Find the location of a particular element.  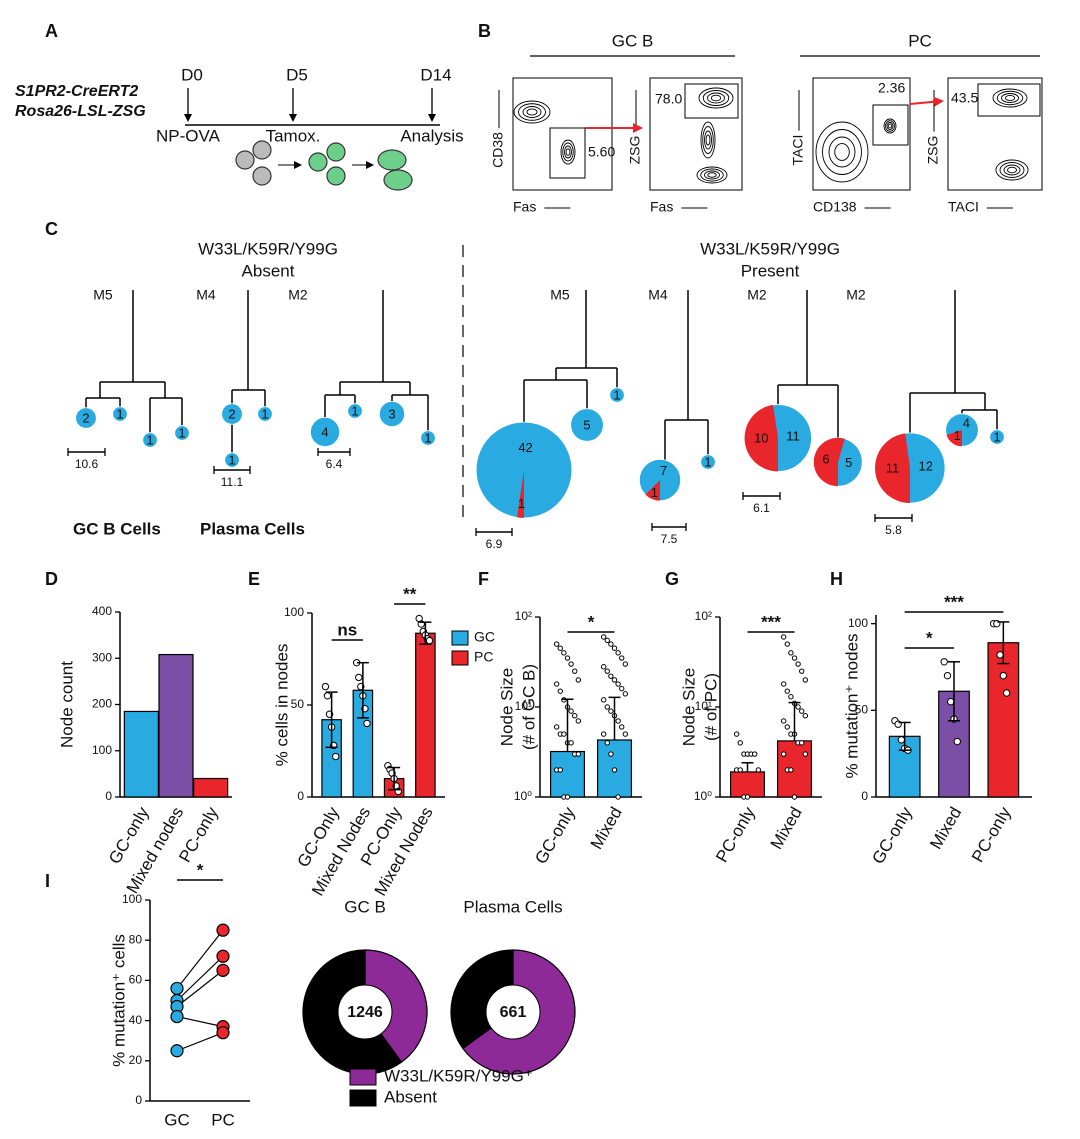

node-count: 3 is located at coordinates (391, 413).